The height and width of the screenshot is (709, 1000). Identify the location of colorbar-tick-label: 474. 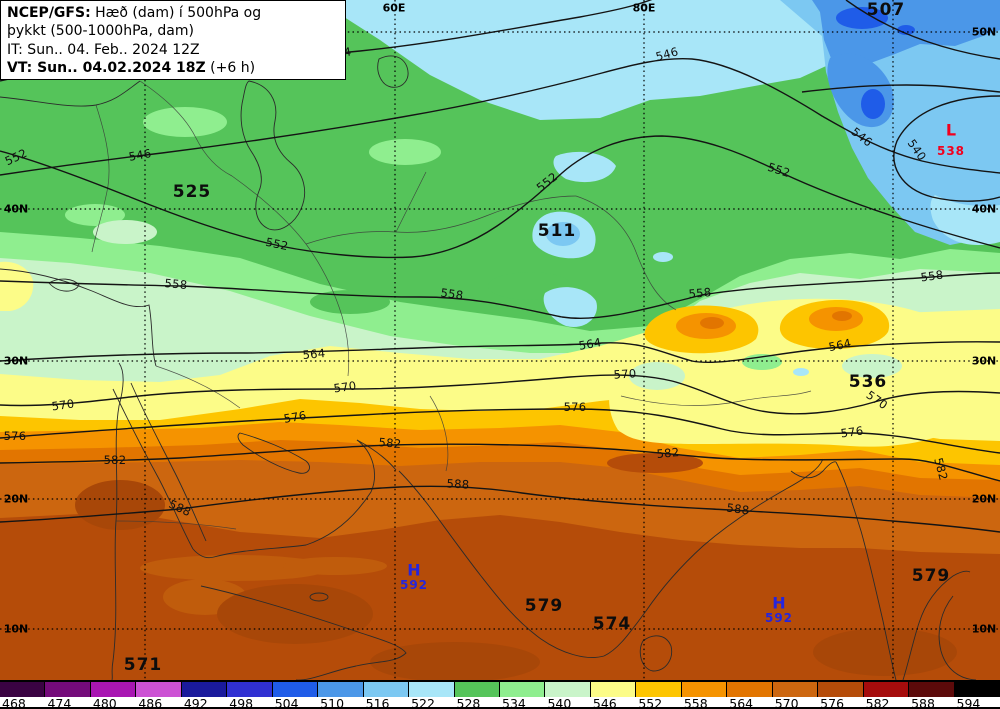
(59, 702).